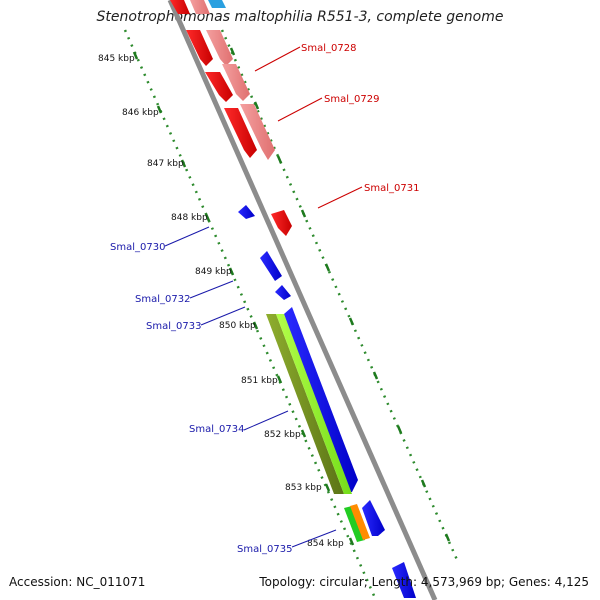 The width and height of the screenshot is (600, 600). What do you see at coordinates (116, 59) in the screenshot?
I see `kbp-label: 845 kbp` at bounding box center [116, 59].